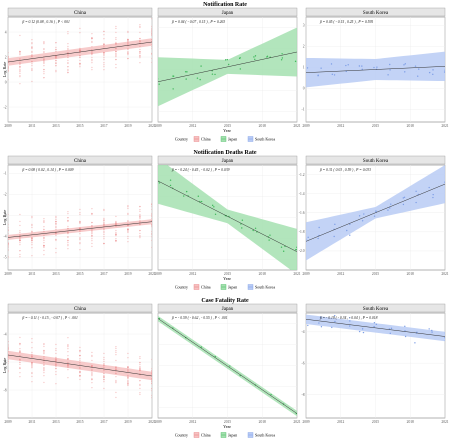 This screenshot has width=450, height=446. What do you see at coordinates (345, 170) in the screenshot?
I see `stat-annotation: β = 0.31 ( 0.03 , 0.59 ) , P = 0.033` at bounding box center [345, 170].